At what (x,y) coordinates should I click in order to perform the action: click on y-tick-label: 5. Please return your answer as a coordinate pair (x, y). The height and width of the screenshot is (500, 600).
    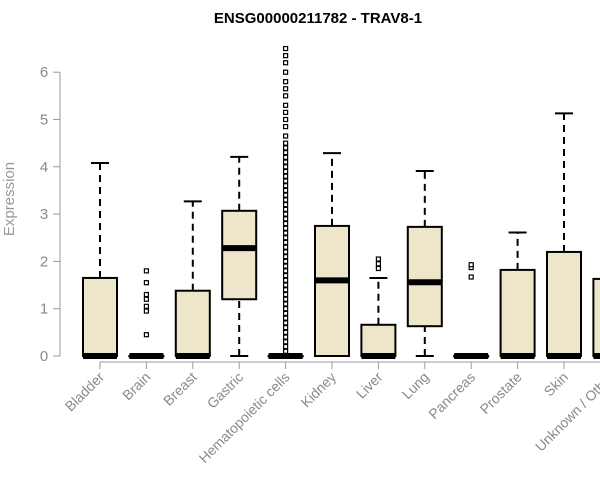
    Looking at the image, I should click on (44, 120).